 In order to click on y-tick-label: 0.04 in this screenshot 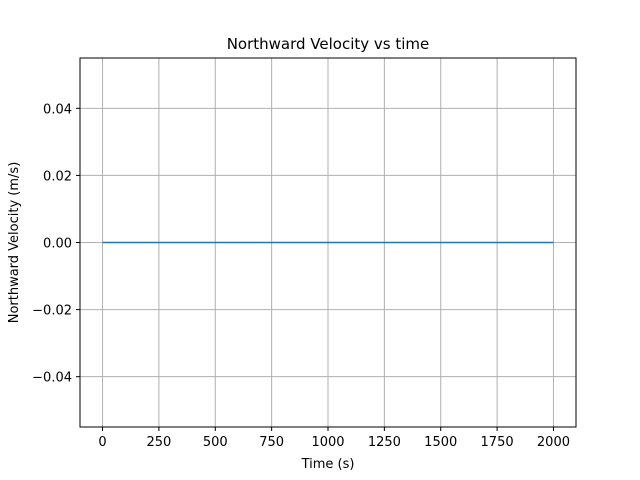, I will do `click(57, 109)`.